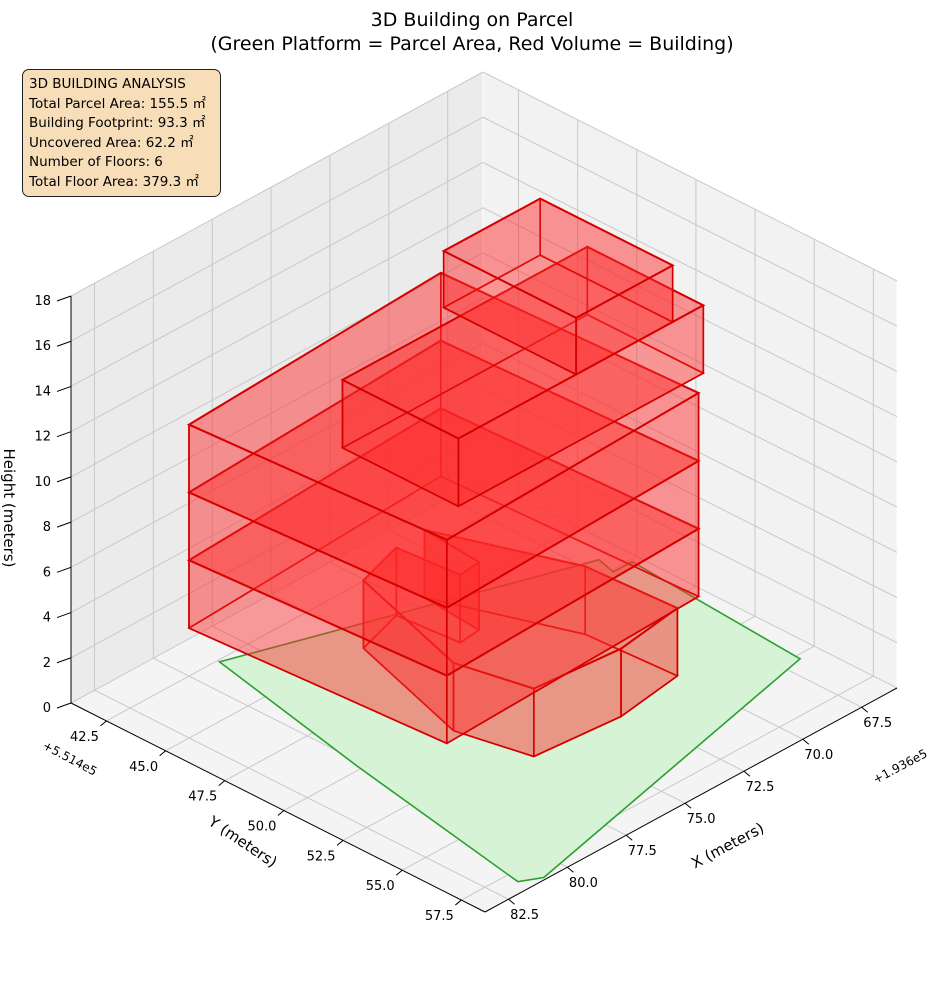 This screenshot has height=992, width=944. Describe the element at coordinates (818, 755) in the screenshot. I see `x-tick-label: 70.0` at that location.